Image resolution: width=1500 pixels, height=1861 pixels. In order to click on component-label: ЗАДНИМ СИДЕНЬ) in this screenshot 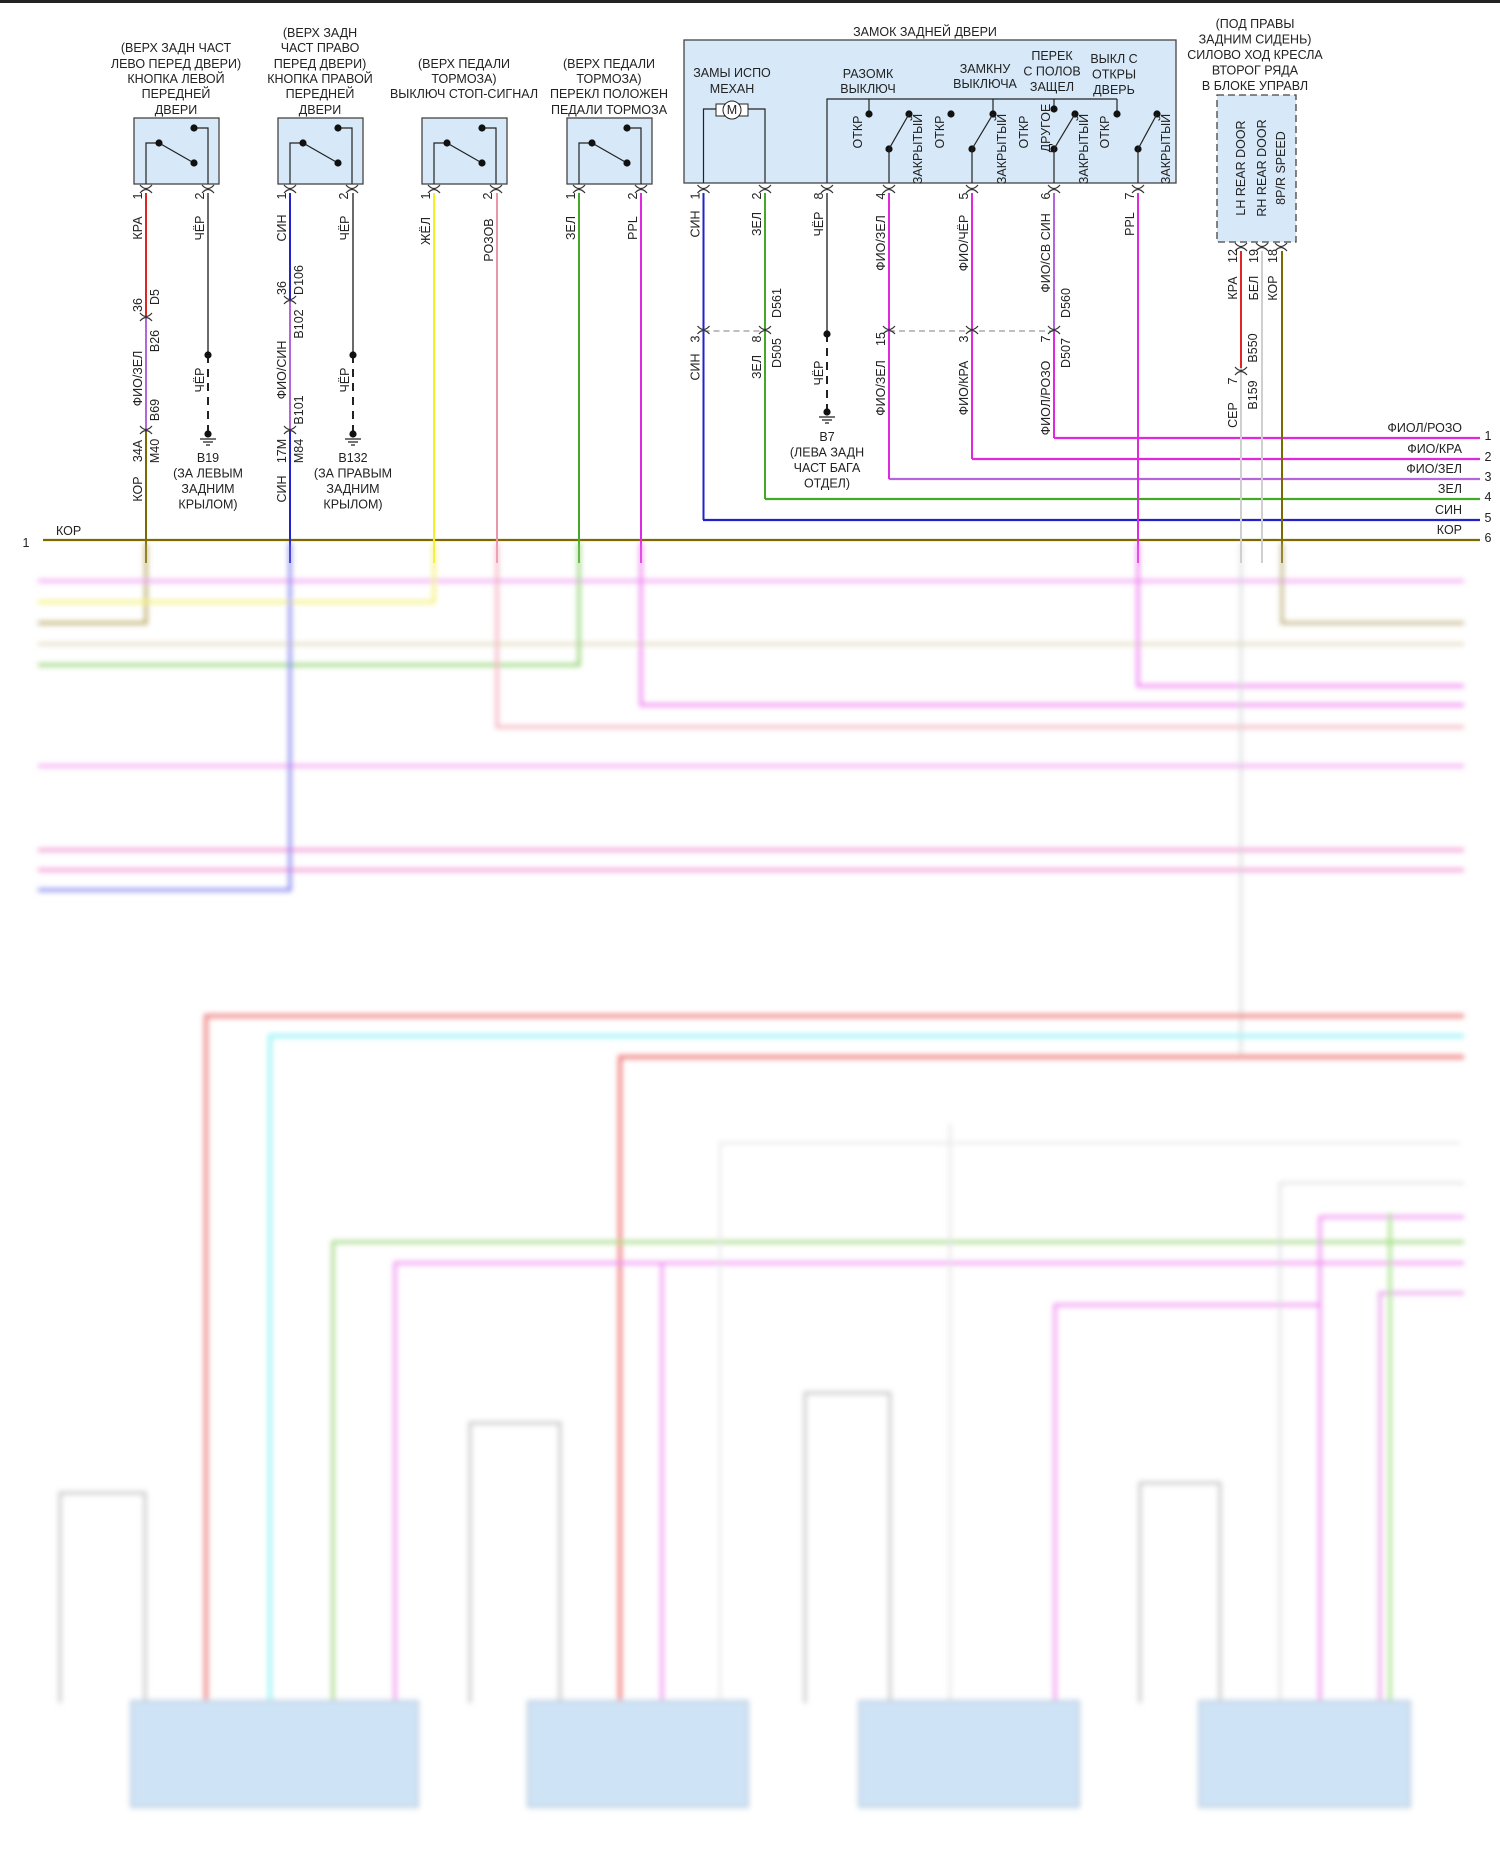, I will do `click(1255, 40)`.